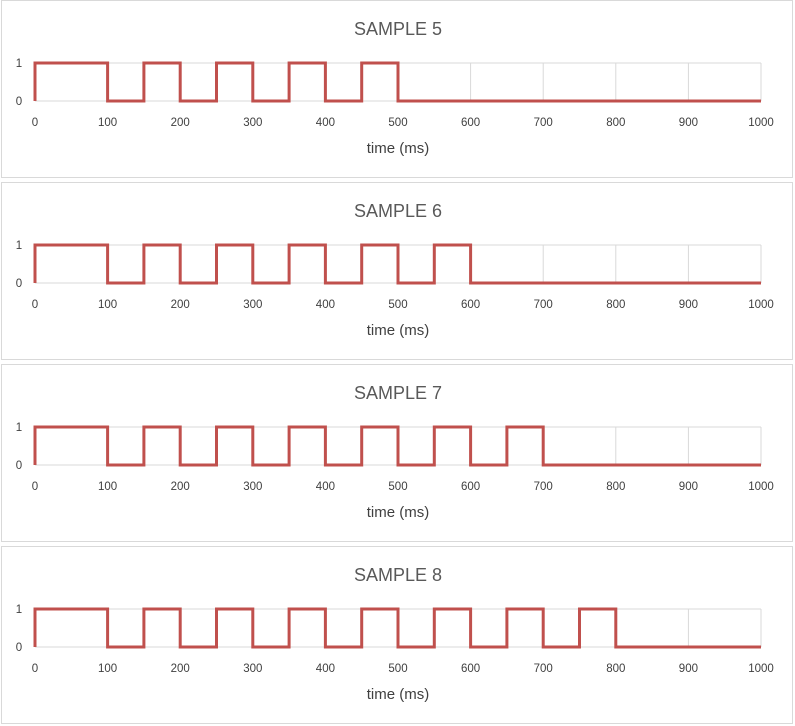  I want to click on chart-title: SAMPLE 5, so click(398, 29).